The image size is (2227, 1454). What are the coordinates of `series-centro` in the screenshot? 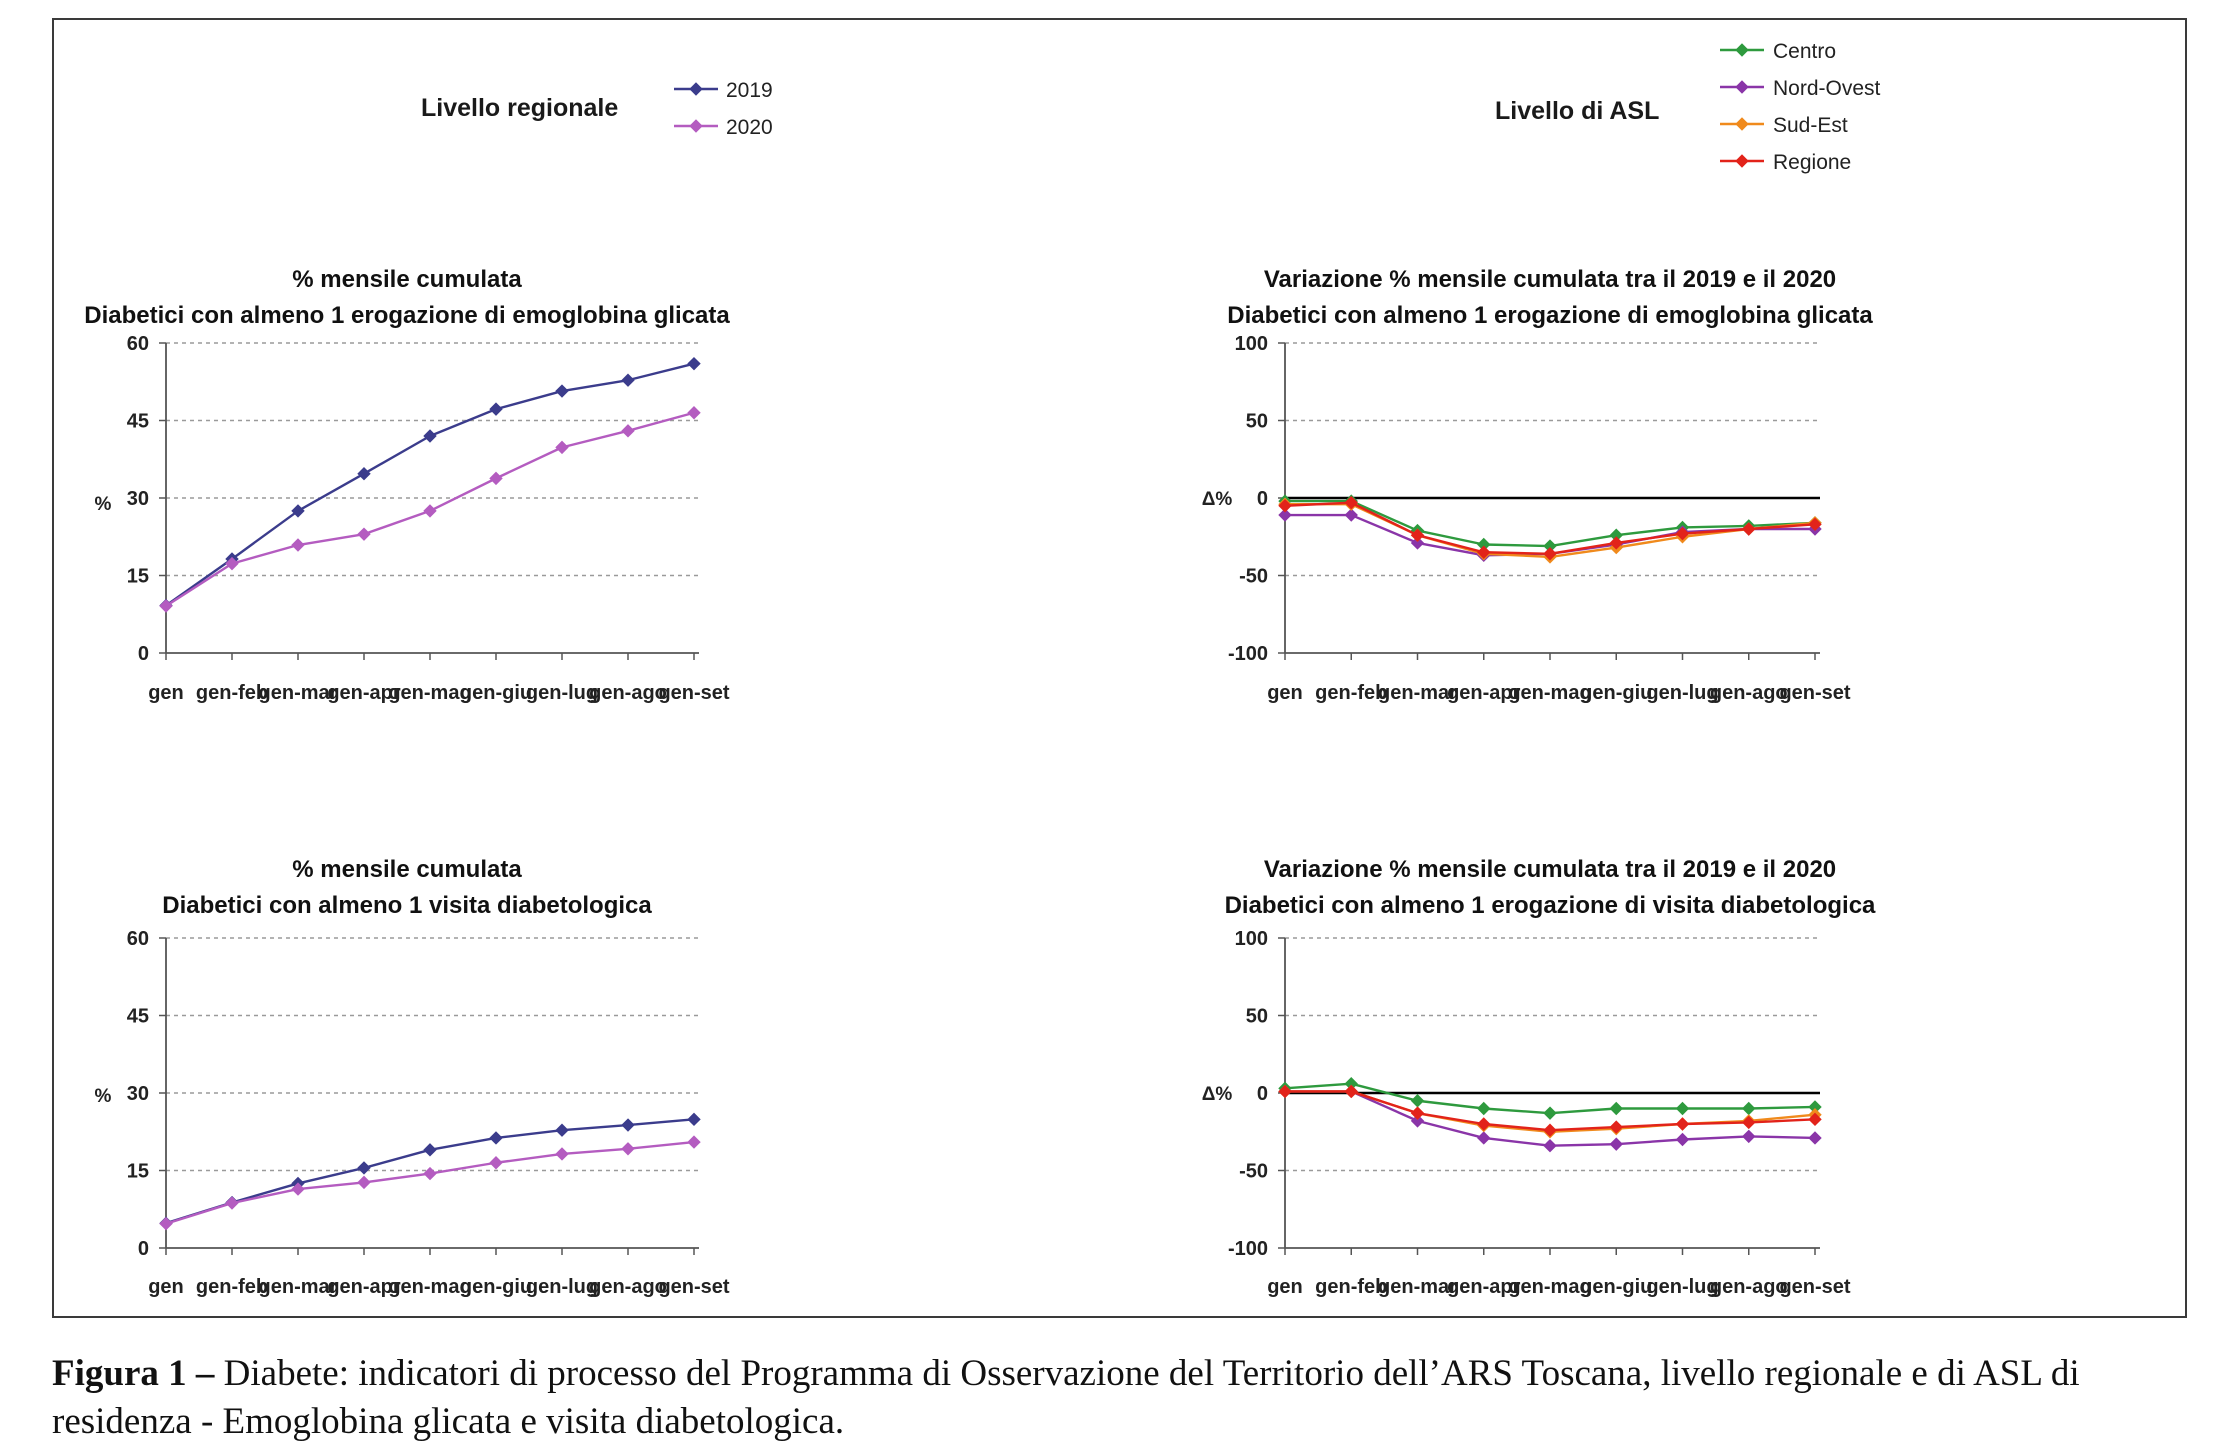 It's located at (1550, 523).